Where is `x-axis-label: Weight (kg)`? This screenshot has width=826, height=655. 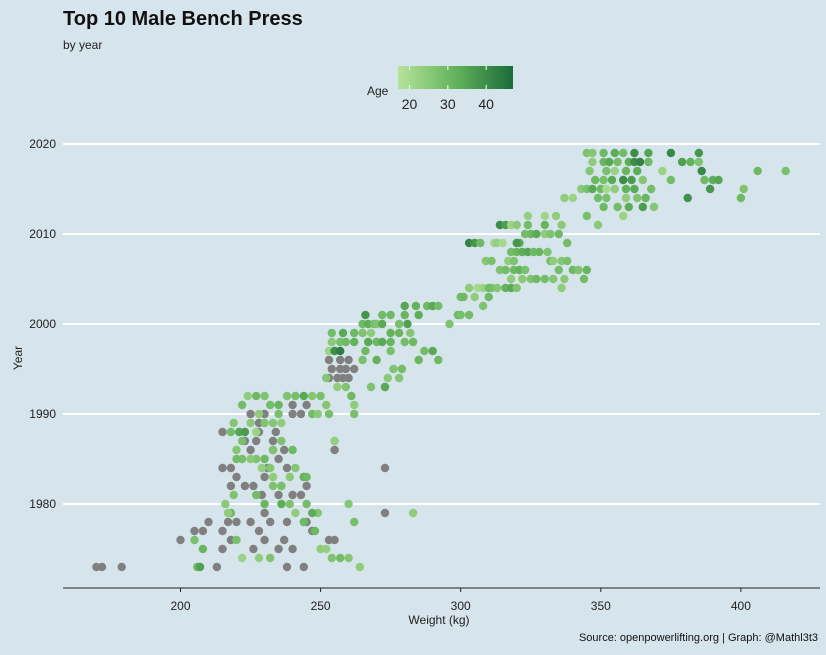
x-axis-label: Weight (kg) is located at coordinates (438, 620).